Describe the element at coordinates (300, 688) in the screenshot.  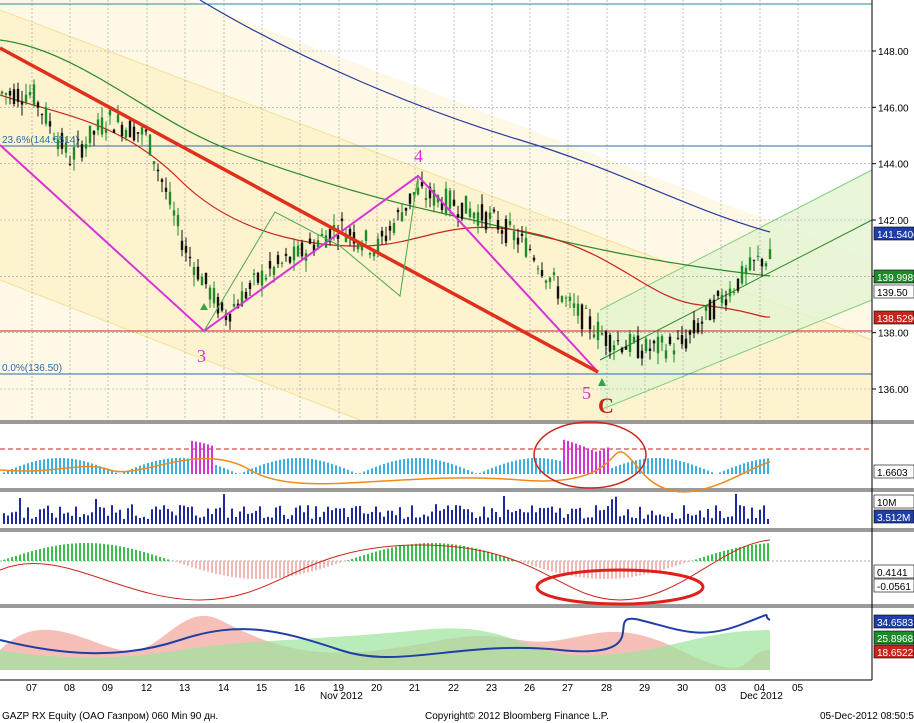
I see `day-label: 16` at that location.